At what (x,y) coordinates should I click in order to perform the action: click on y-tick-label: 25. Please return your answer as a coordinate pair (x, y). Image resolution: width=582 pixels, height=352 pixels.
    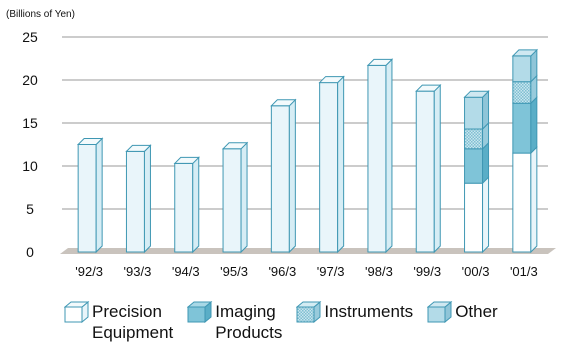
    Looking at the image, I should click on (30, 37).